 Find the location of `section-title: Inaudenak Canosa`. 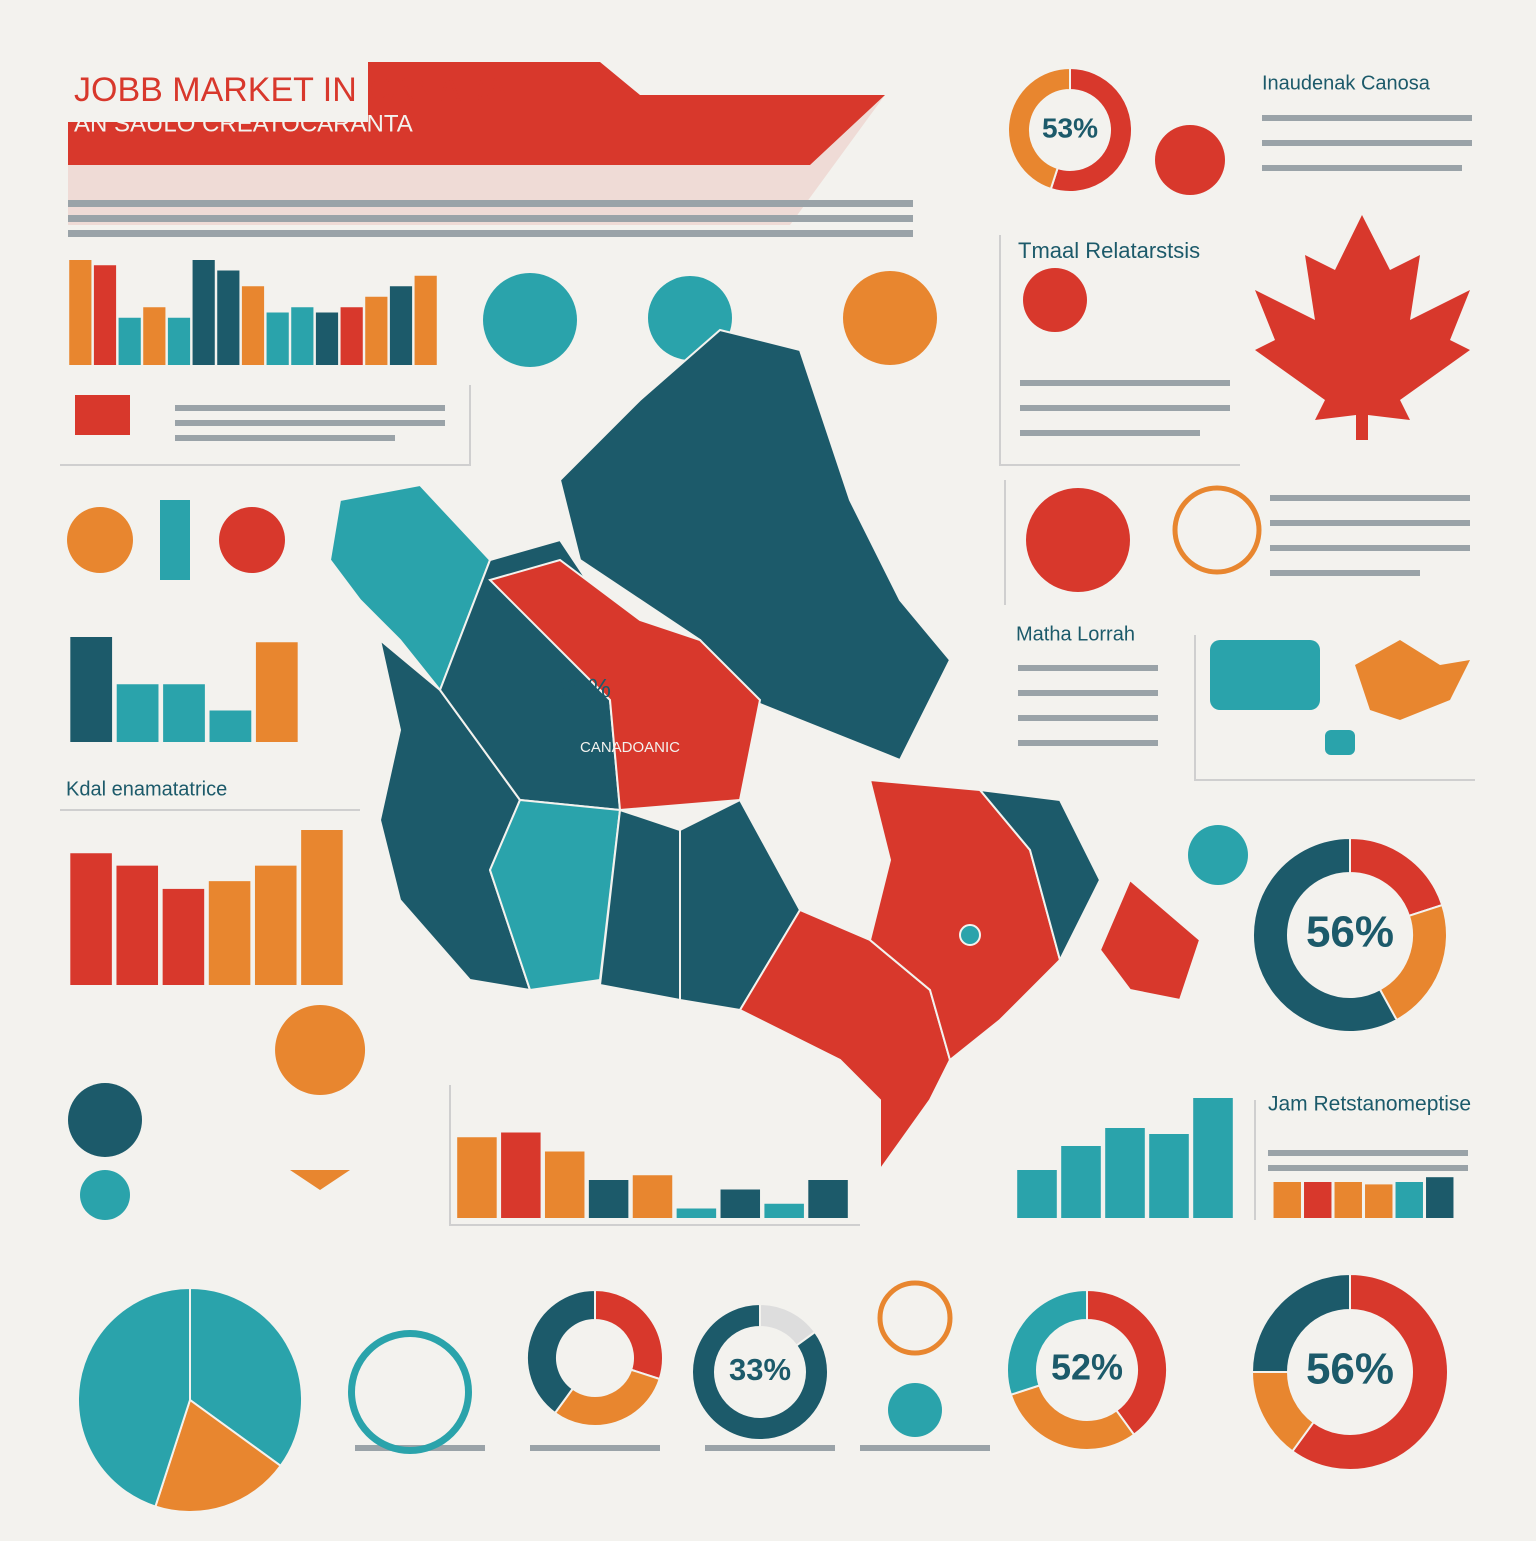

section-title: Inaudenak Canosa is located at coordinates (1346, 83).